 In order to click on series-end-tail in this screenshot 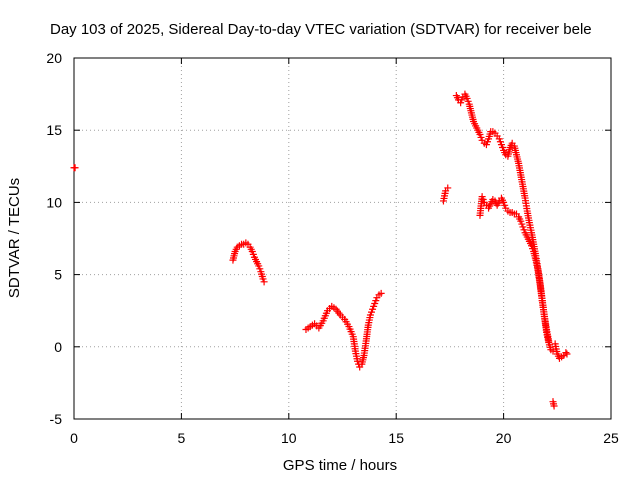, I will do `click(561, 351)`.